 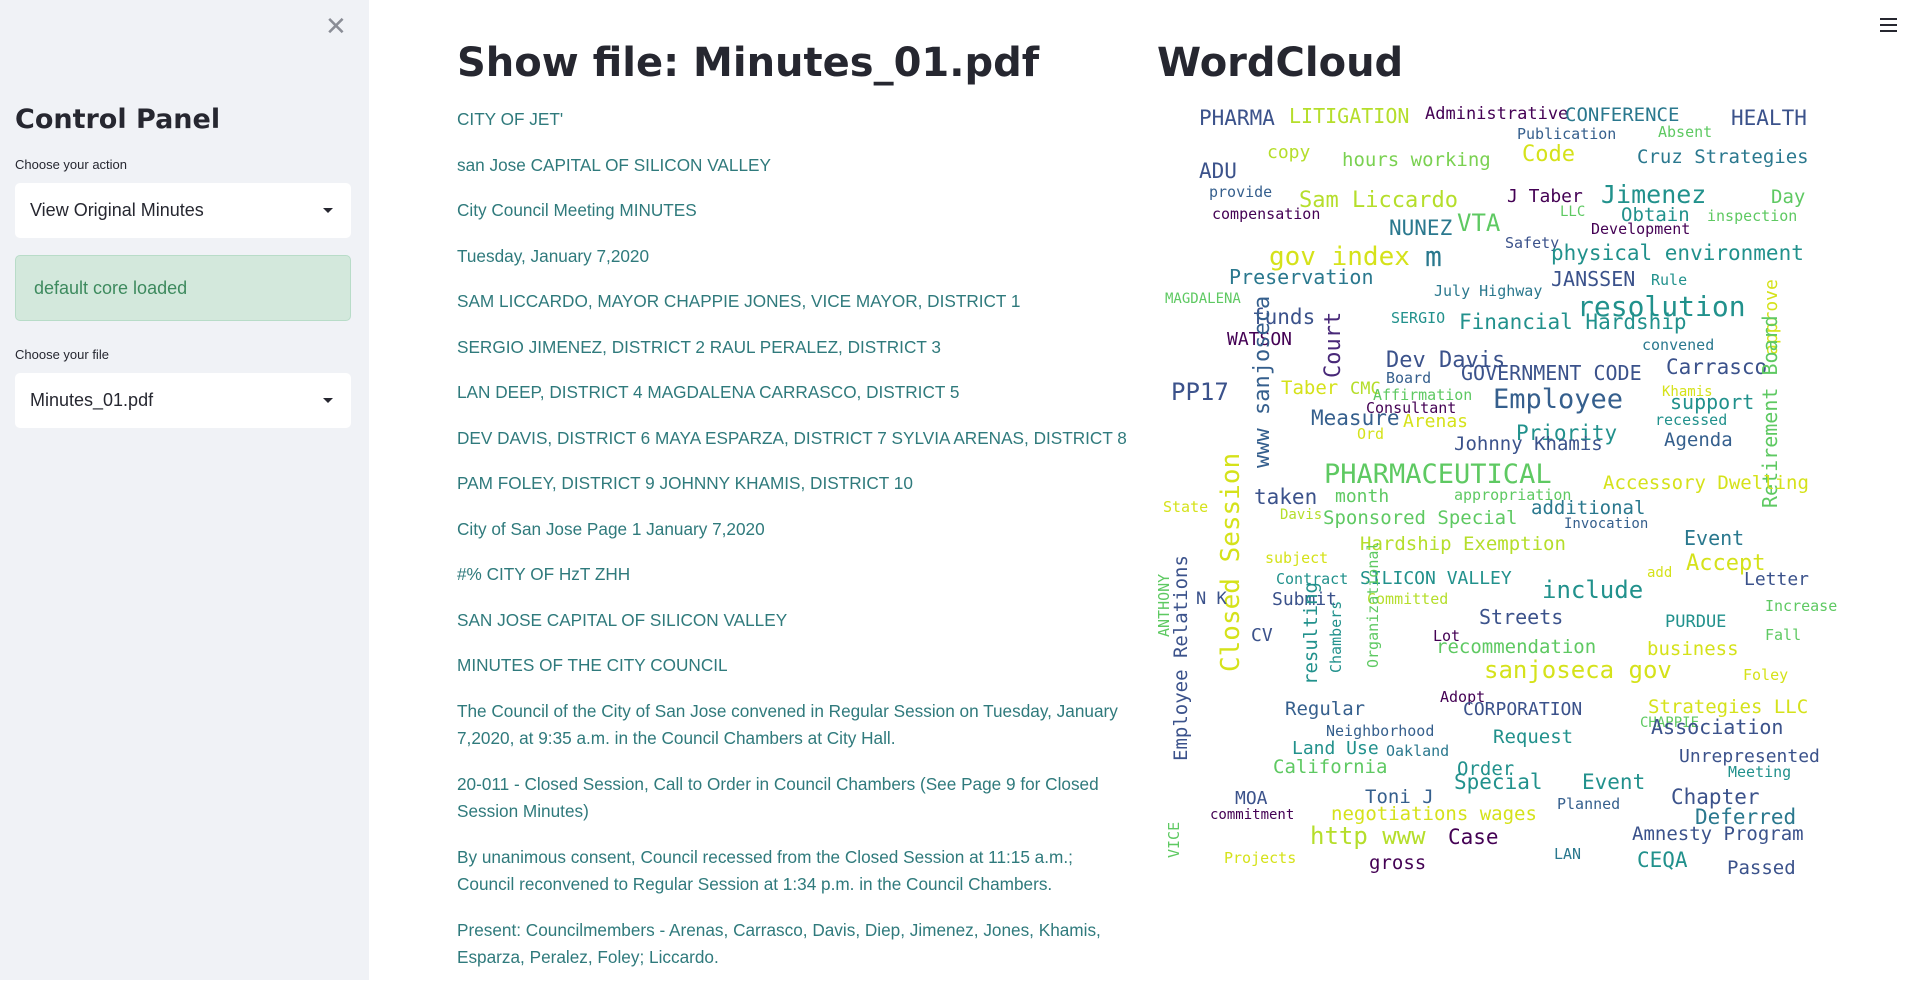 What do you see at coordinates (1498, 782) in the screenshot?
I see `wordcloud-word: Special` at bounding box center [1498, 782].